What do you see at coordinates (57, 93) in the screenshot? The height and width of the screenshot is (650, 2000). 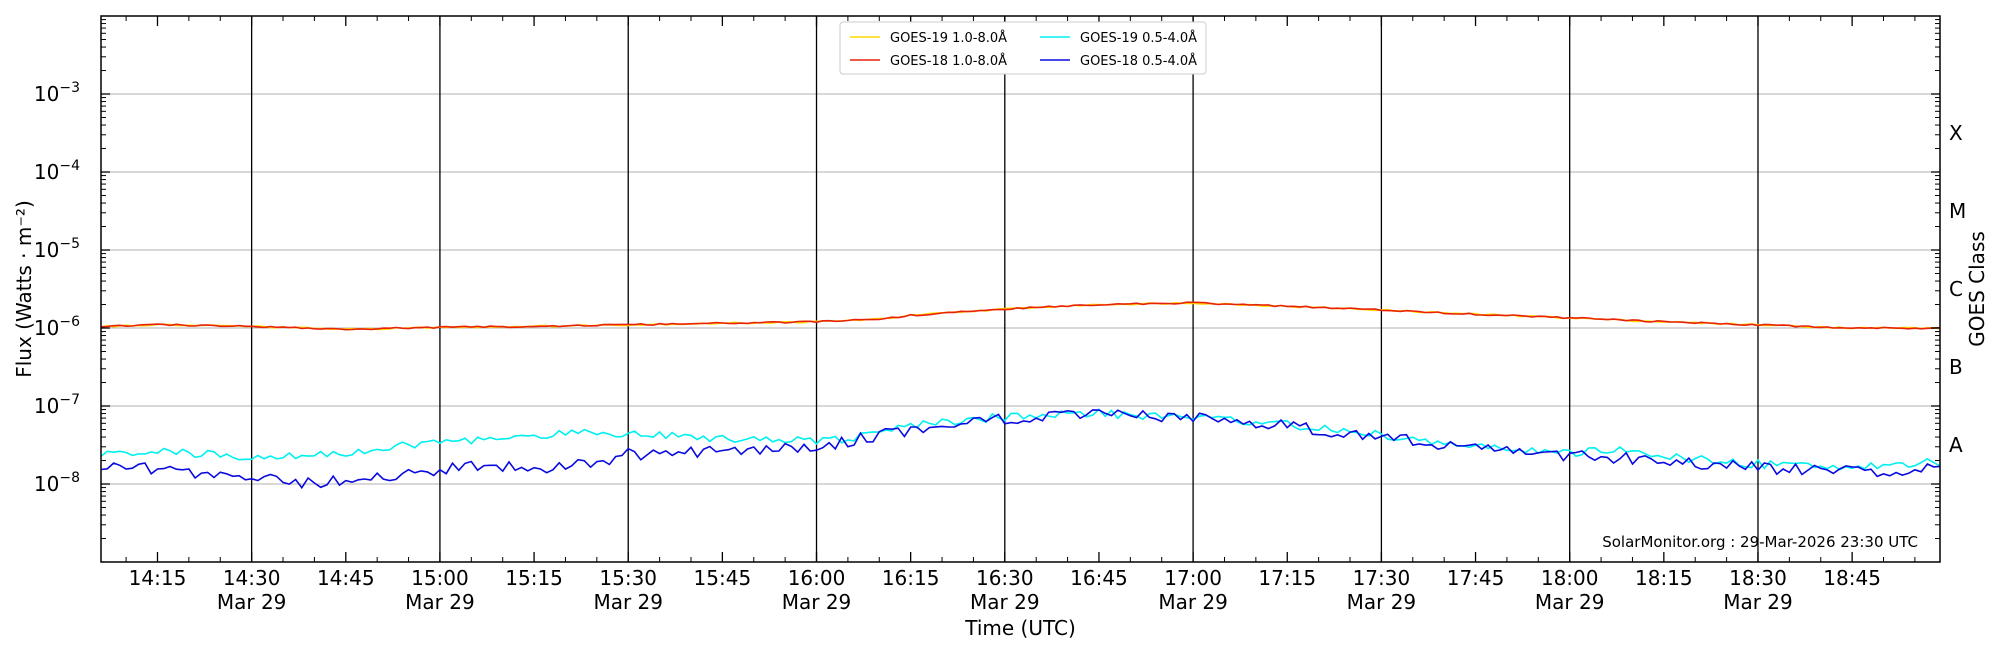 I see `y-tick-label: 10⁻³` at bounding box center [57, 93].